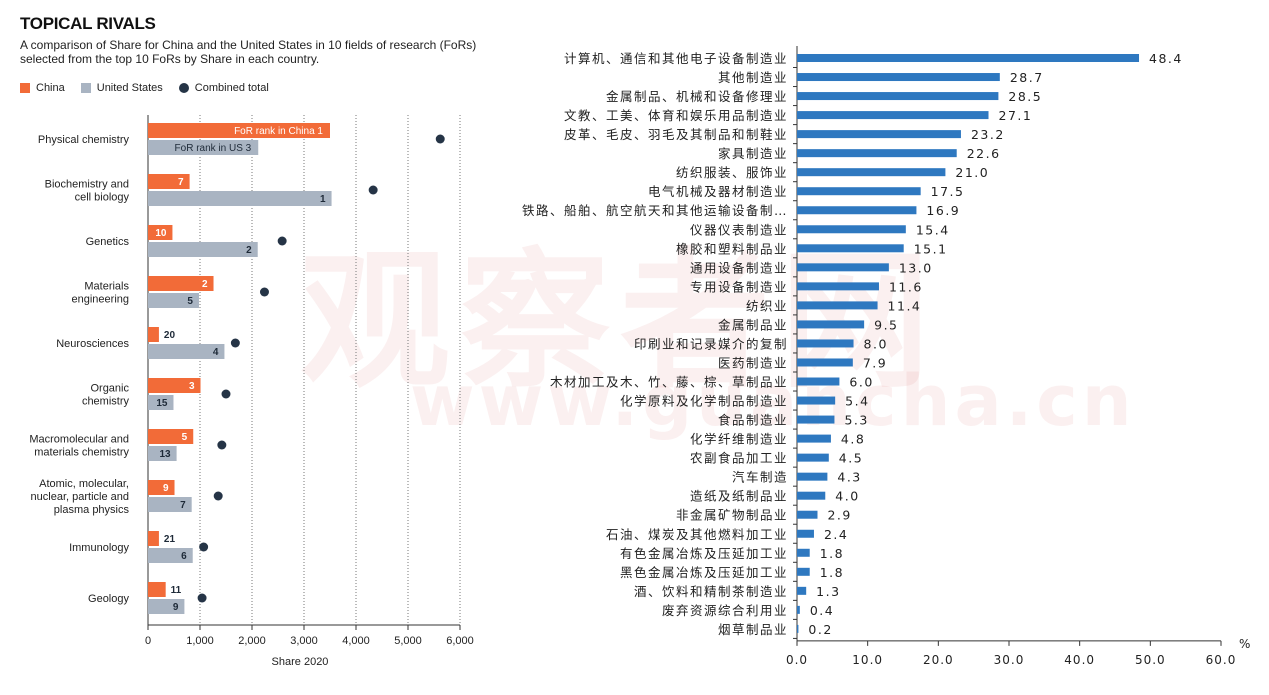 Image resolution: width=1269 pixels, height=695 pixels. I want to click on x-tick-label: 30.0, so click(1009, 660).